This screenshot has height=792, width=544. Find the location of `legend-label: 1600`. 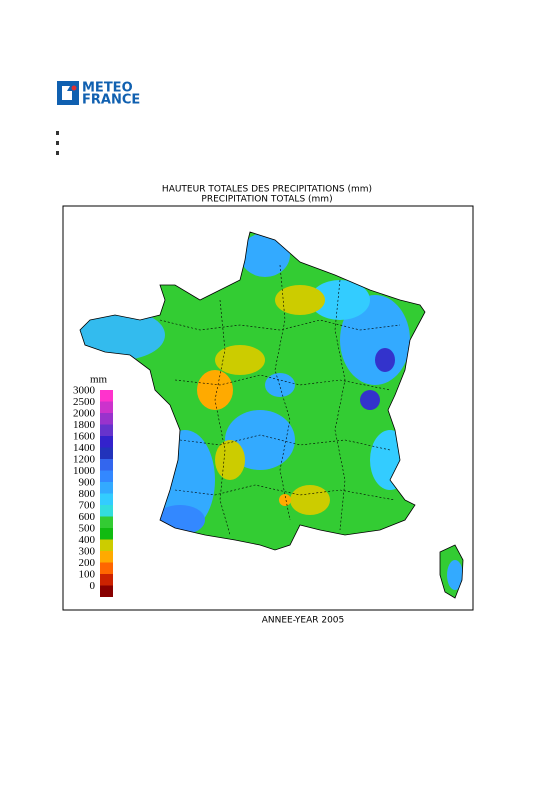

legend-label: 1600 is located at coordinates (84, 437).